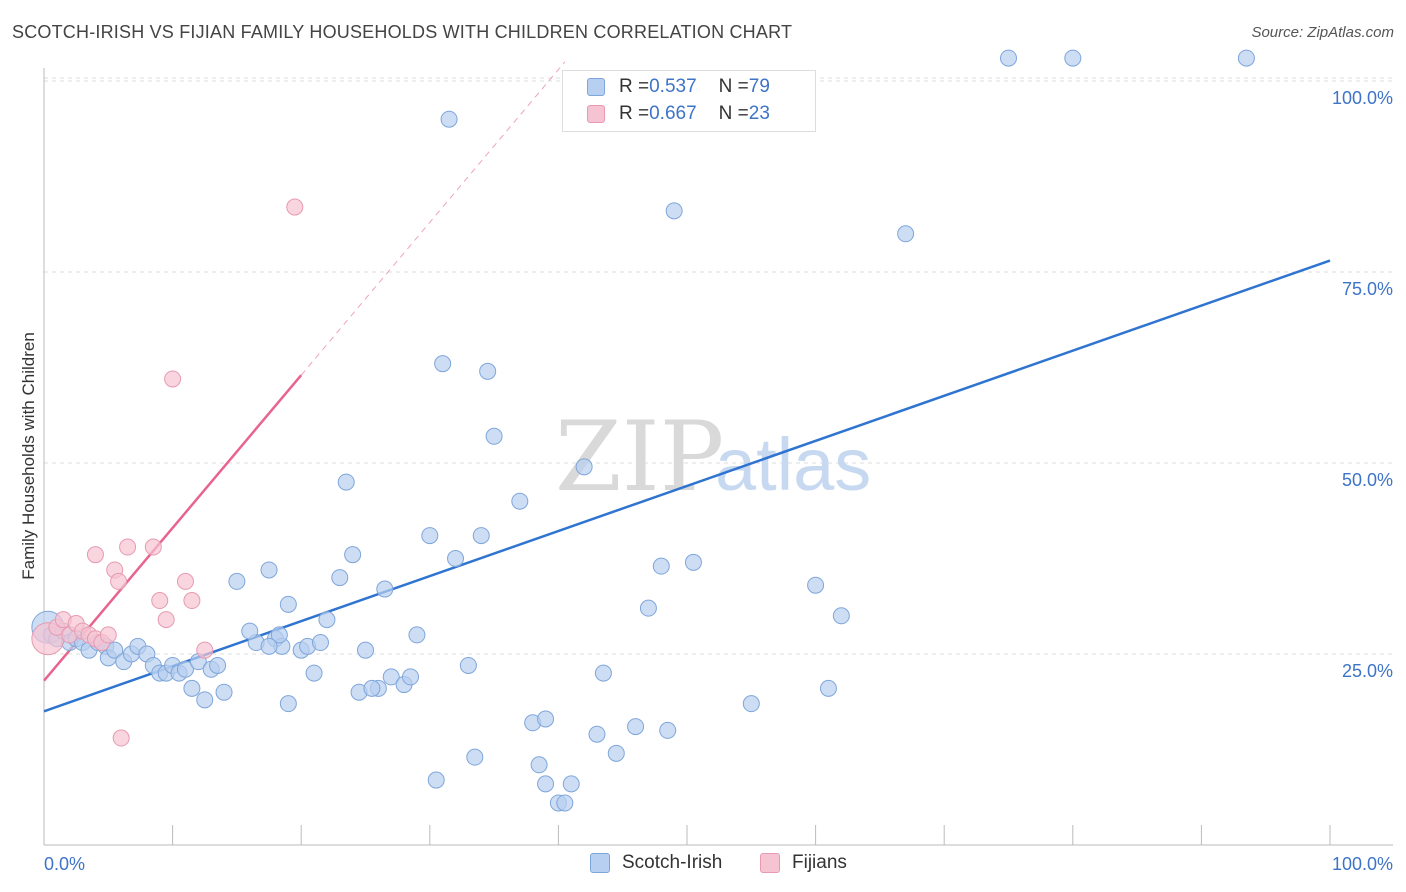 The image size is (1406, 892). Describe the element at coordinates (1362, 864) in the screenshot. I see `x-tick-label: 100.0%` at that location.